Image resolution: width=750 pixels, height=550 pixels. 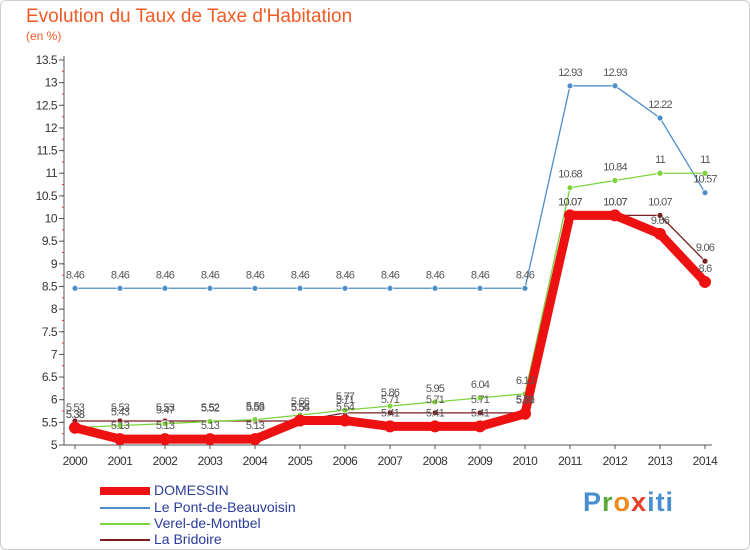 I want to click on data-label-verel-de-montbel: 5.47, so click(x=165, y=411).